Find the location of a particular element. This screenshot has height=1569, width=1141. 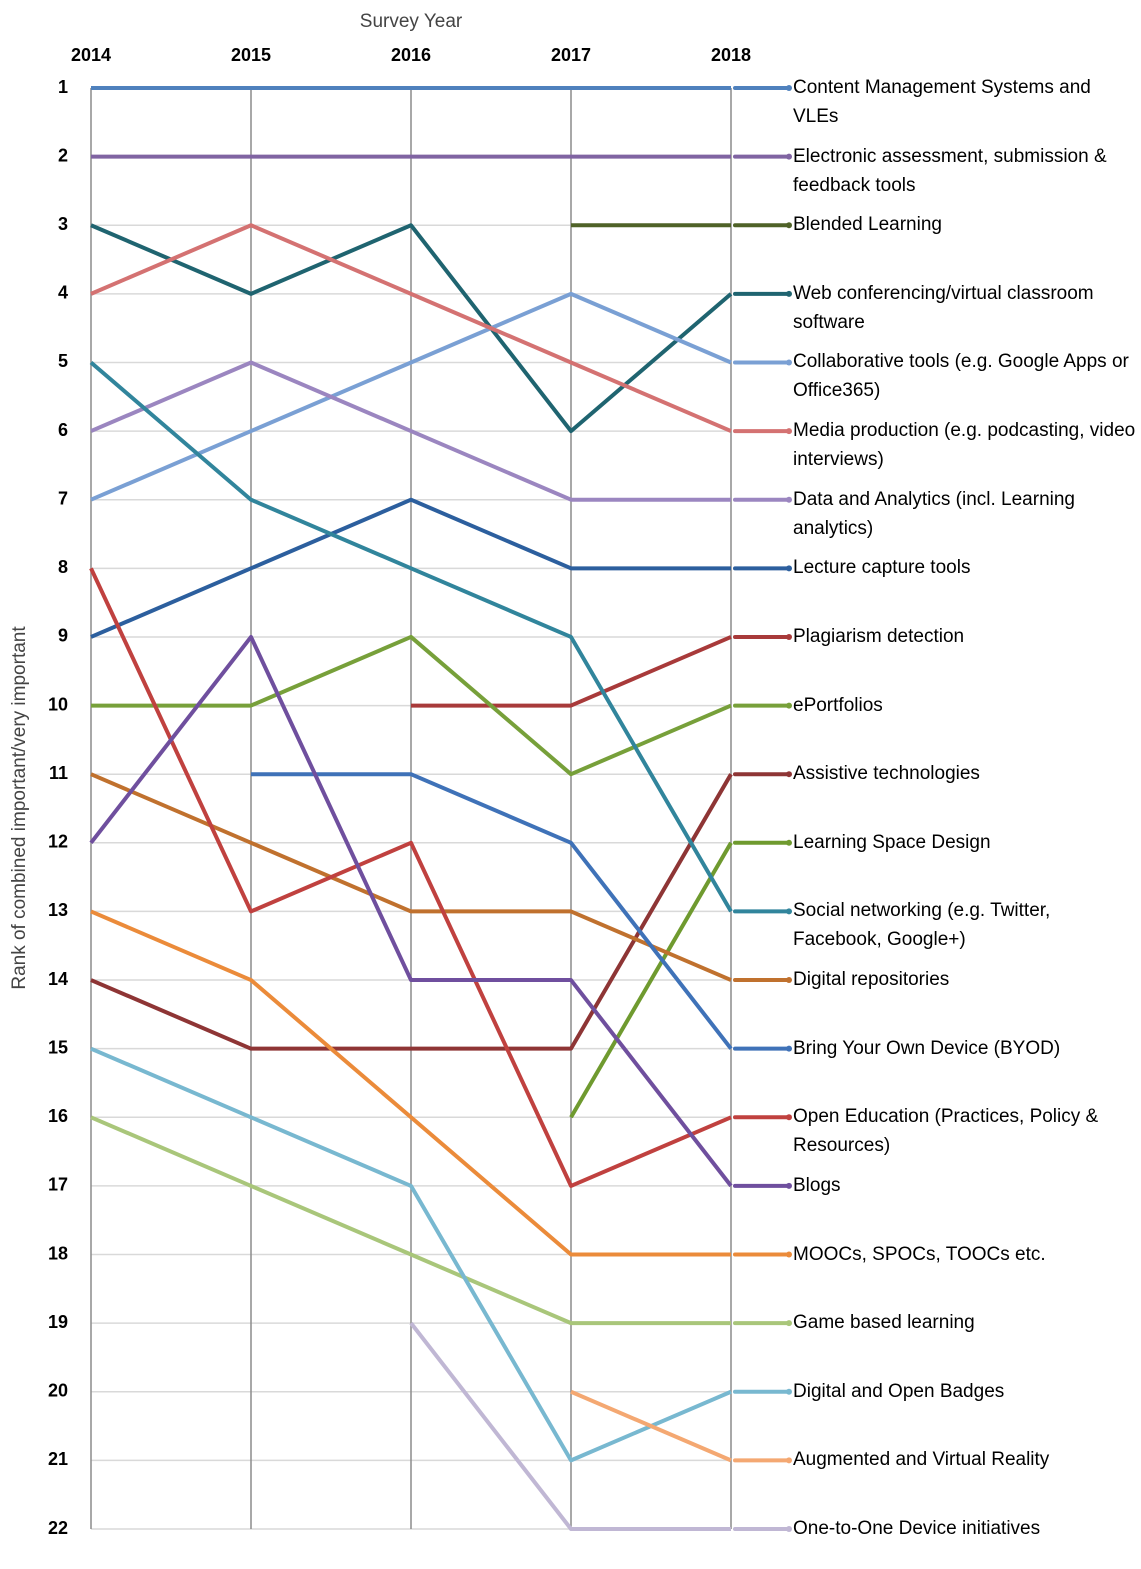

y-tick-label: 13 is located at coordinates (58, 910).